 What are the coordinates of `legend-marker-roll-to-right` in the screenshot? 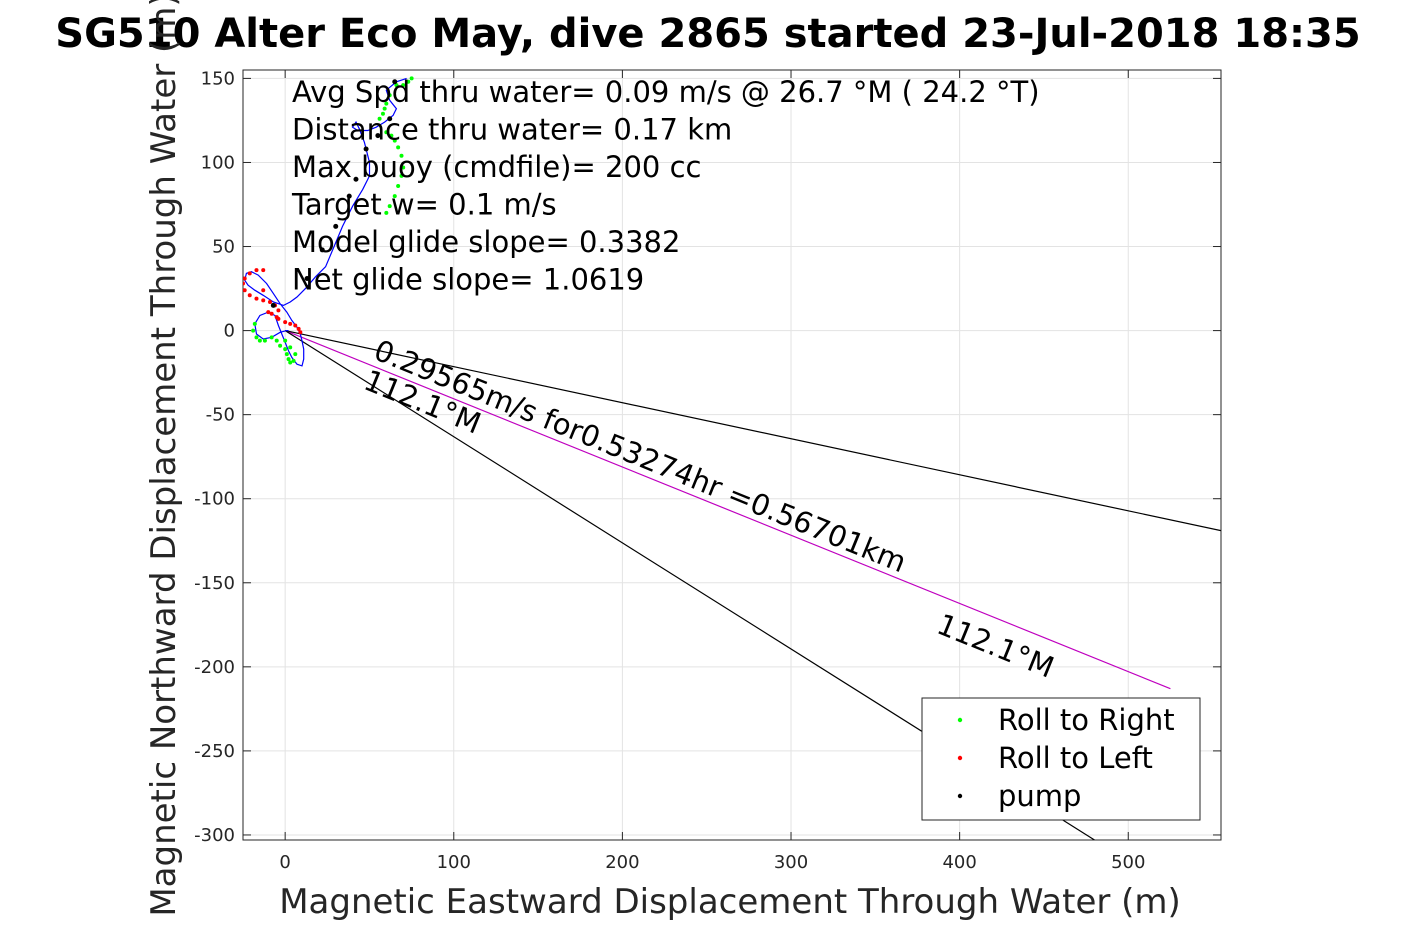 It's located at (960, 720).